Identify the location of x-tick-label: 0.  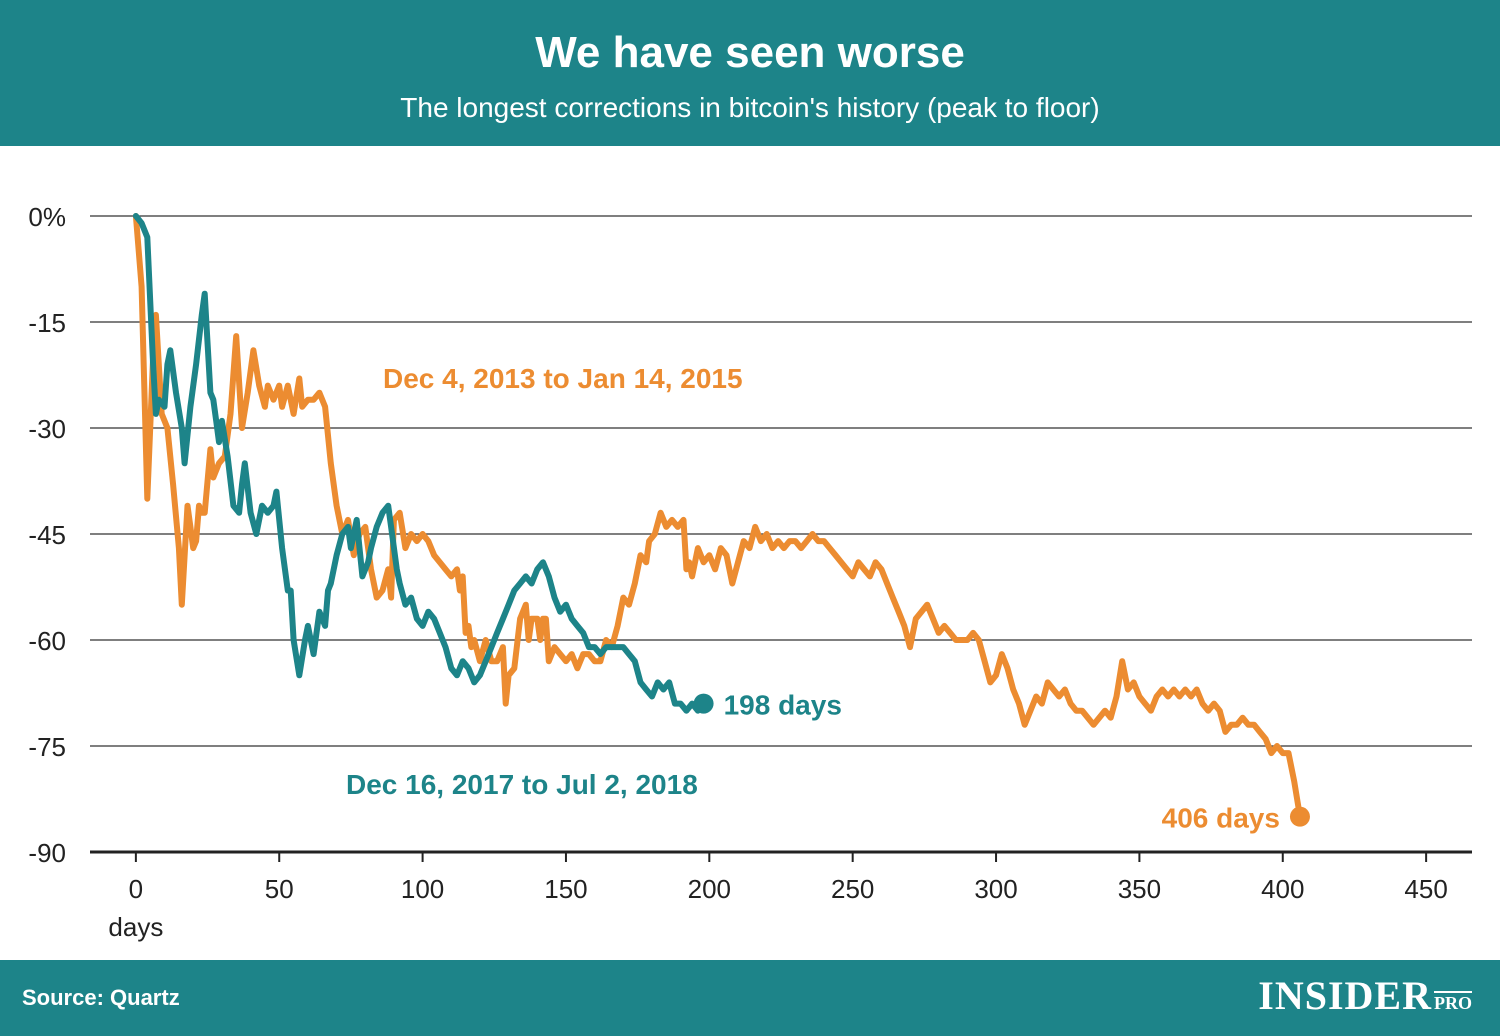
(136, 889).